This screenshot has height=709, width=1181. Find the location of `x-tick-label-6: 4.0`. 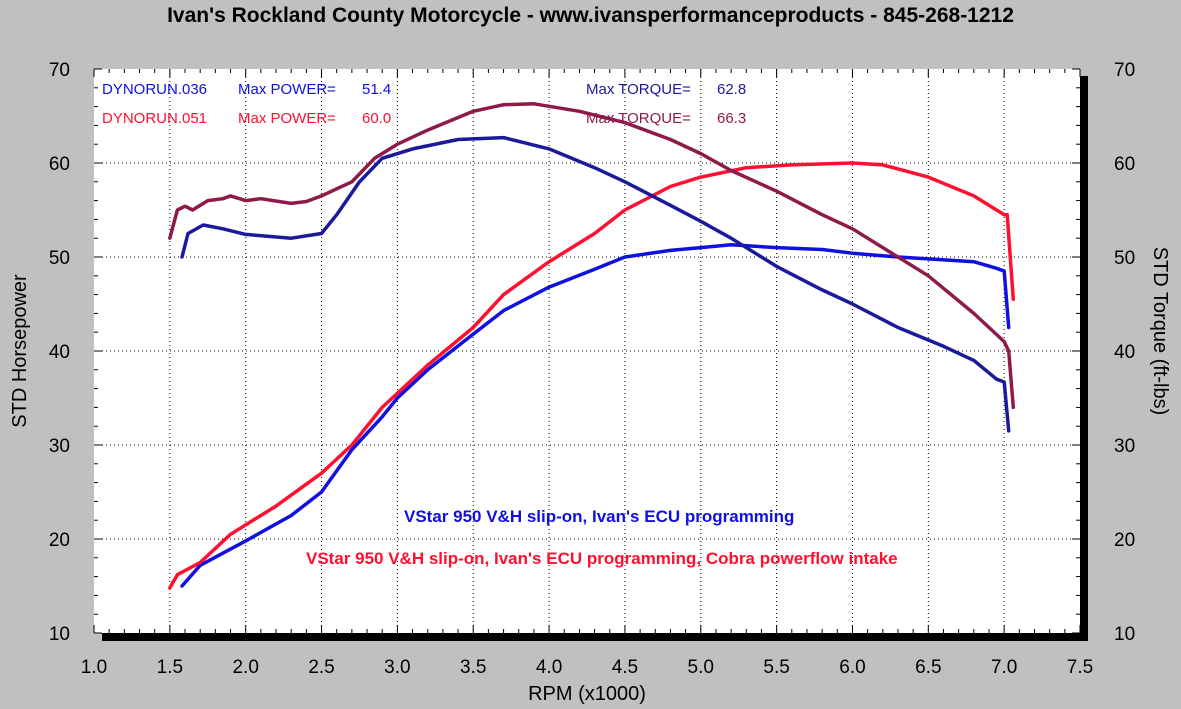

x-tick-label-6: 4.0 is located at coordinates (549, 667).